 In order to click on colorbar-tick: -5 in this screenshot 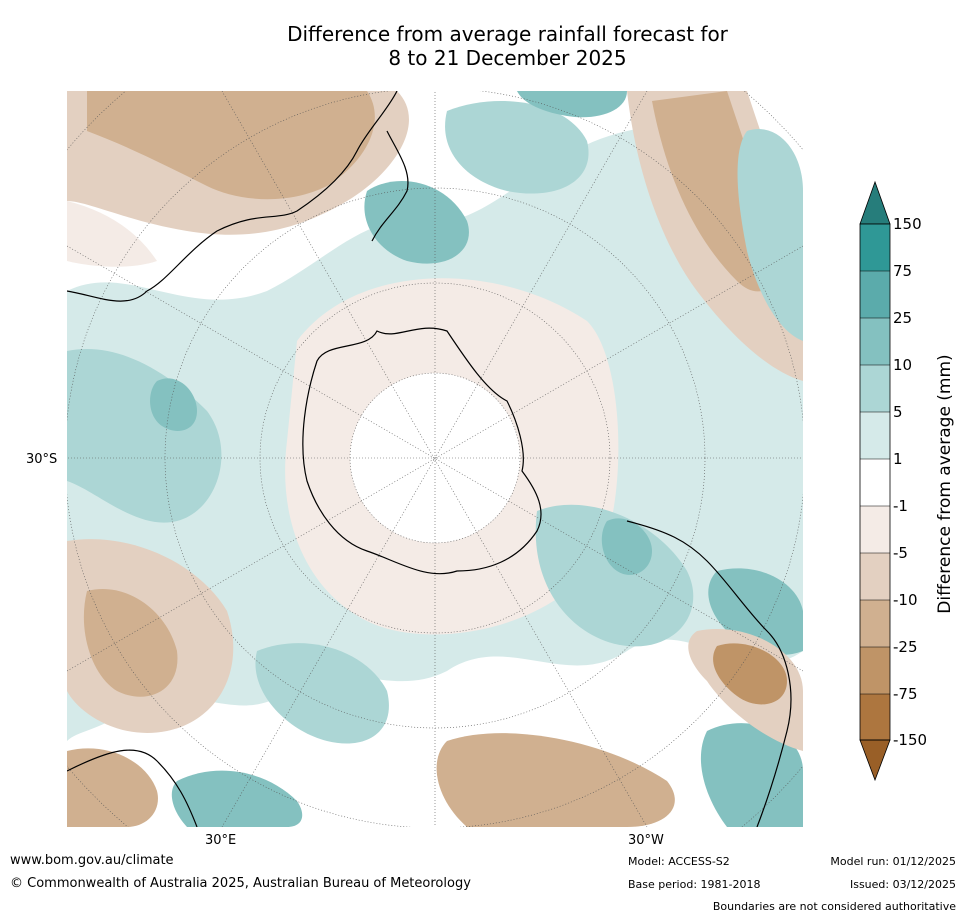, I will do `click(900, 553)`.